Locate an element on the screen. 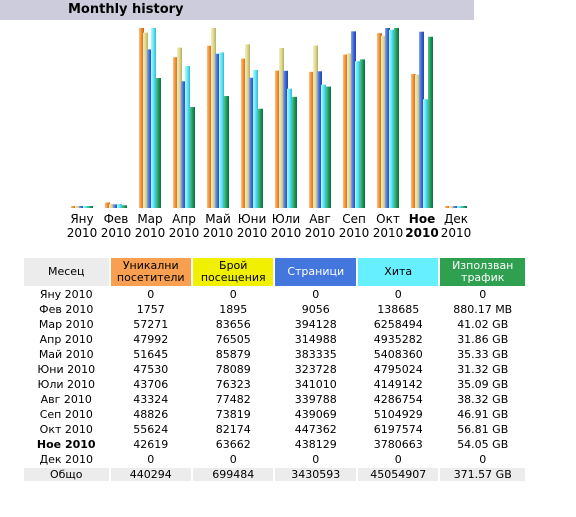 The image size is (576, 517). table-row: Яну 2010 0 0 0 0 0 is located at coordinates (274, 294).